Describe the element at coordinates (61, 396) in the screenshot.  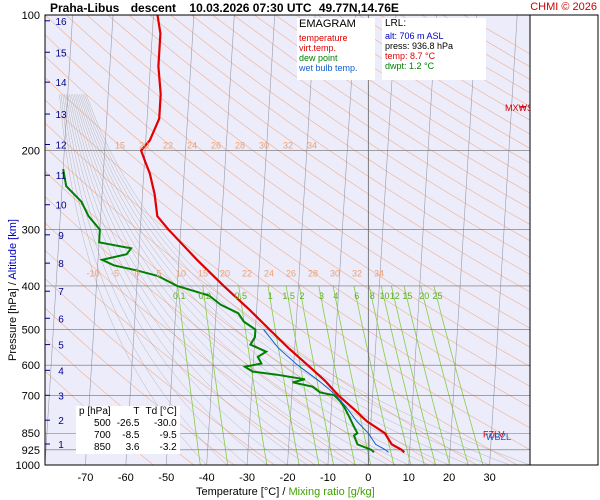
I see `altitude-label: 3` at that location.